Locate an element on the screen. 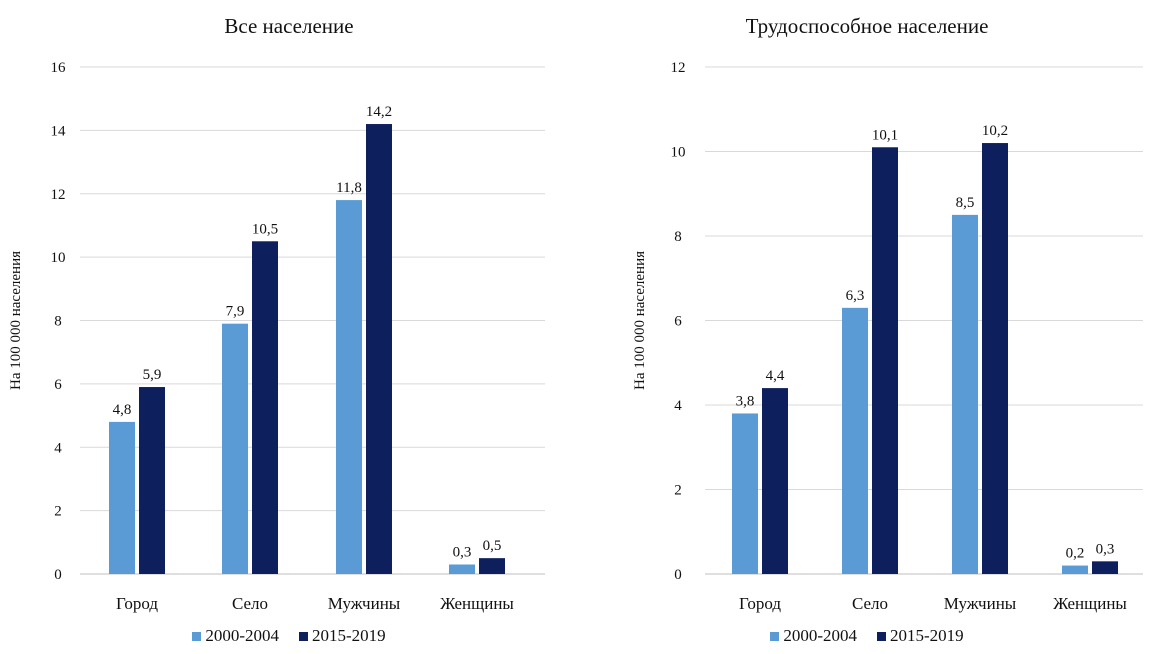 Image resolution: width=1157 pixels, height=654 pixels. data-label: 6,3 is located at coordinates (855, 296).